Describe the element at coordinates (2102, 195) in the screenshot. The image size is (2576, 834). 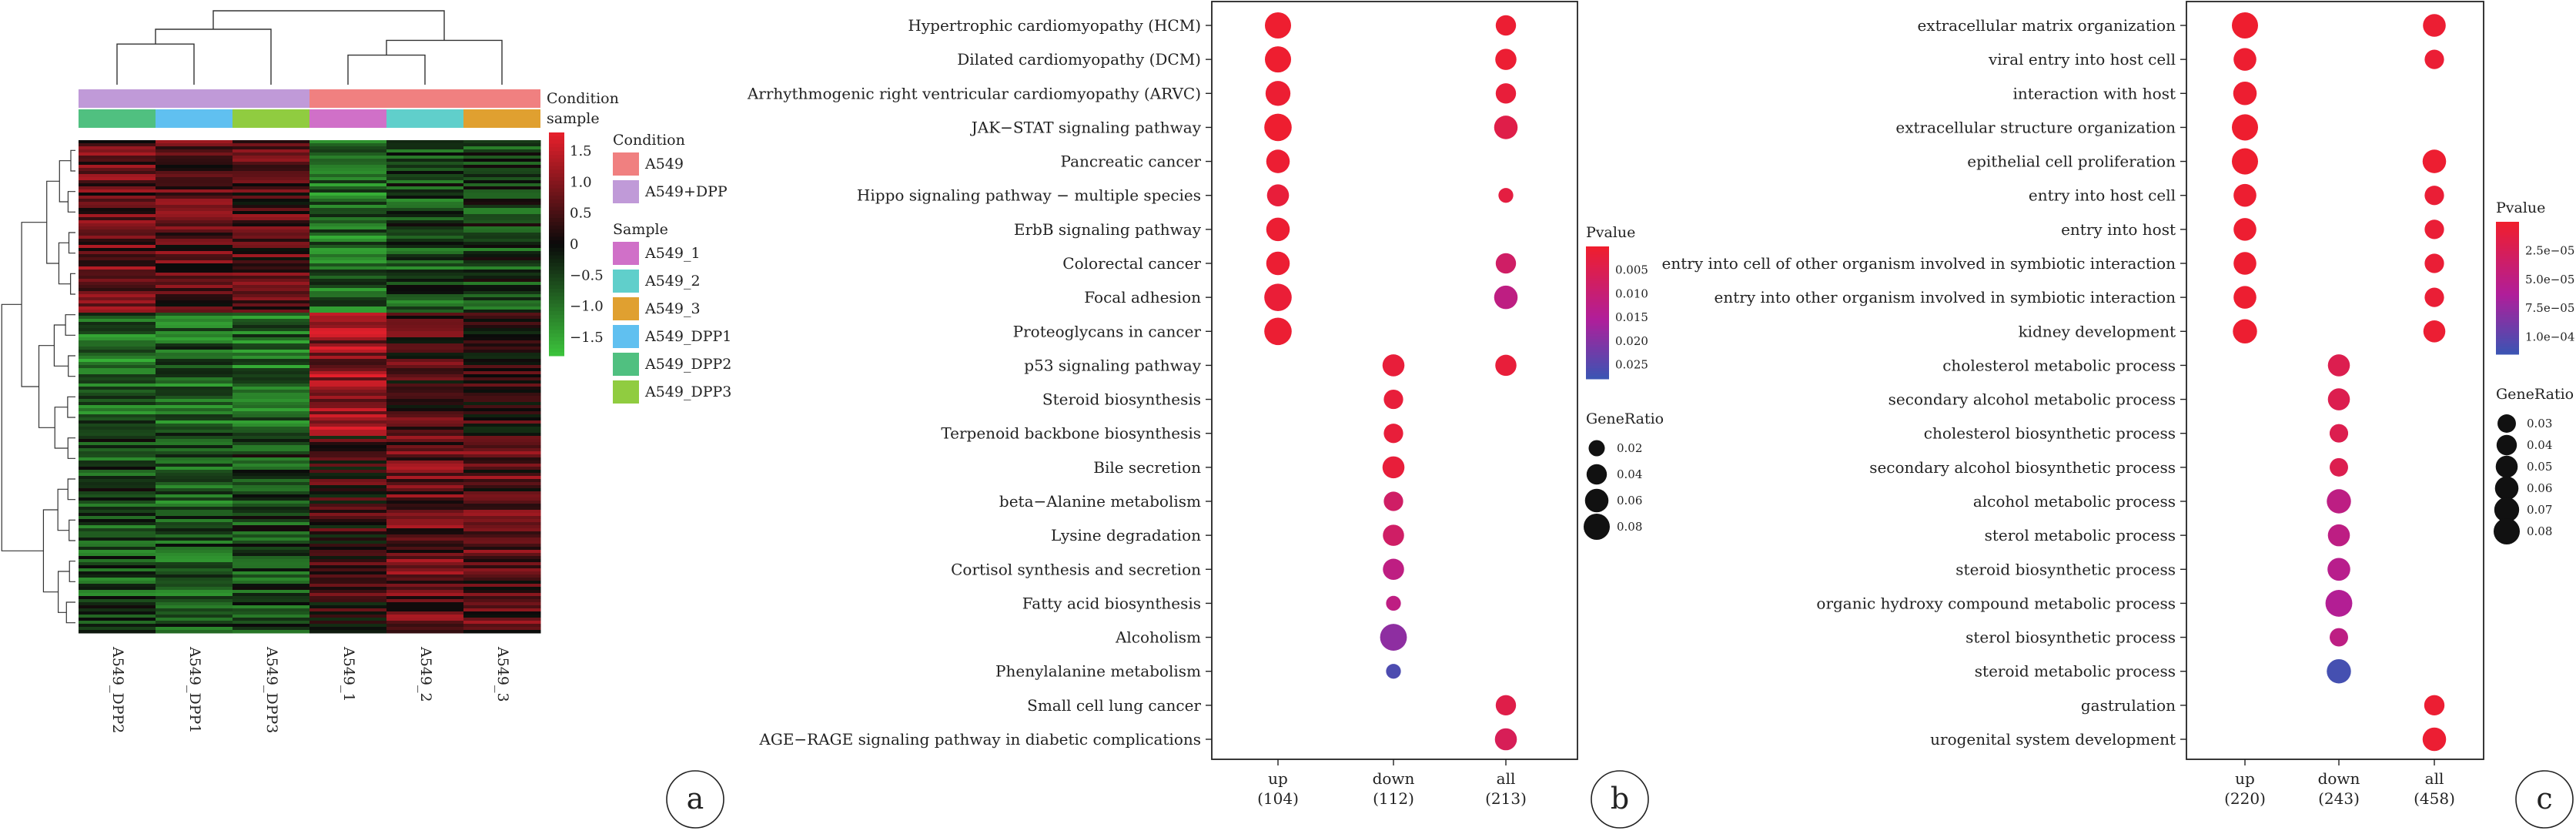
I see `term-label: entry into host cell` at that location.